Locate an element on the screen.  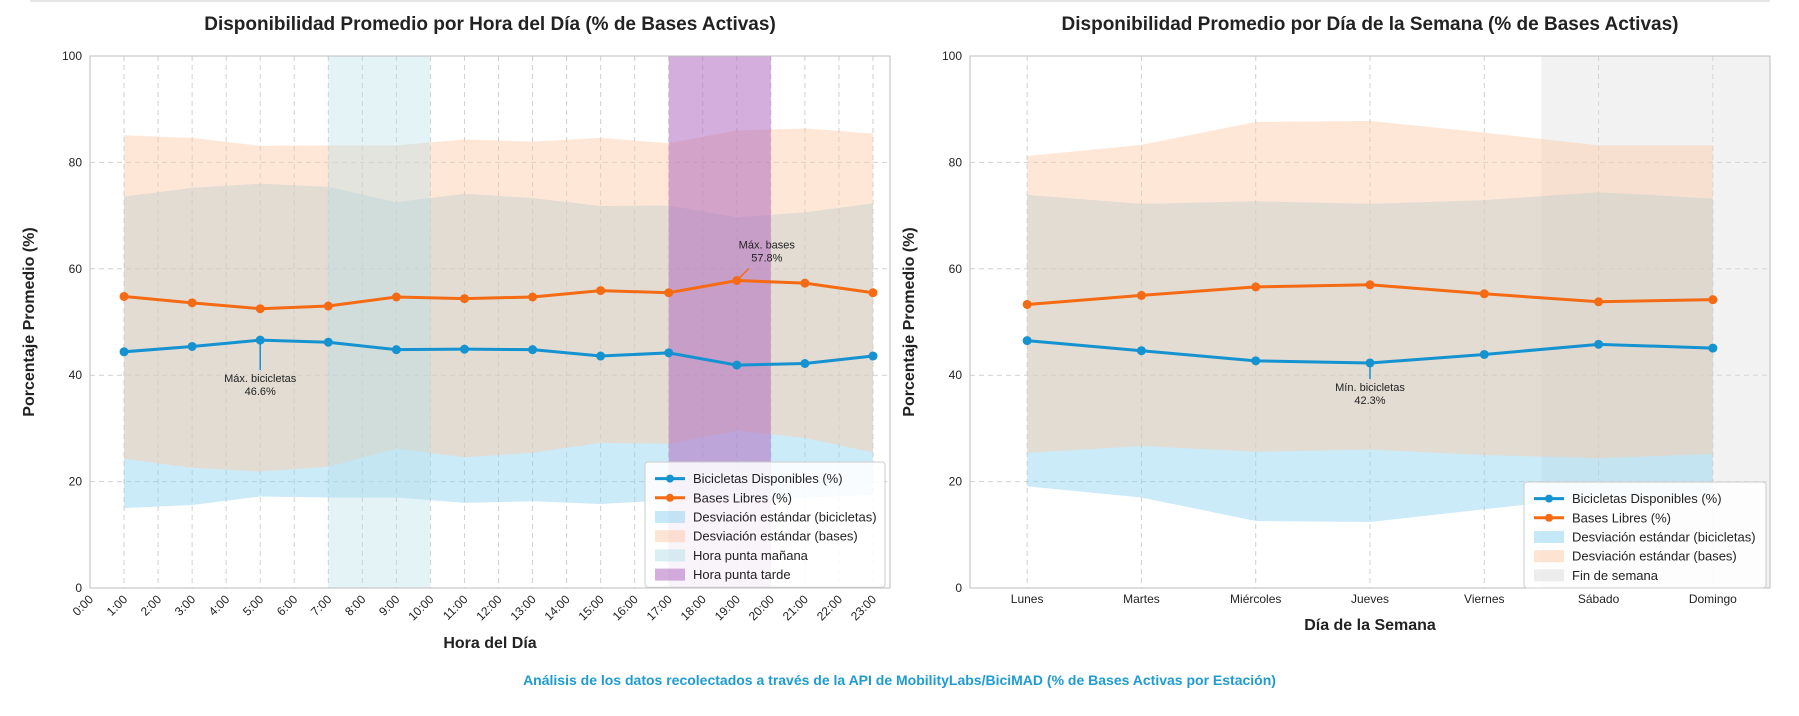
x-tick-label: 1:00 is located at coordinates (117, 605).